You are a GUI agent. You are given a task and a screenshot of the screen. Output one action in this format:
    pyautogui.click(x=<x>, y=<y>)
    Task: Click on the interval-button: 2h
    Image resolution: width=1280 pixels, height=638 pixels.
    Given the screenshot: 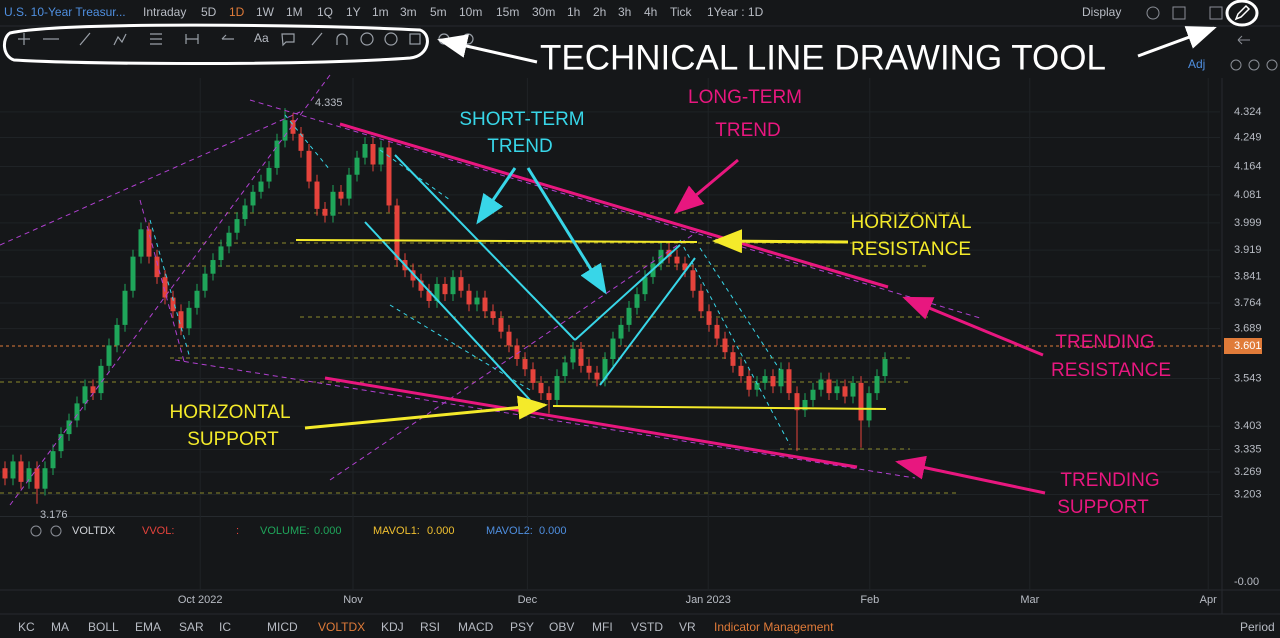 What is the action you would take?
    pyautogui.click(x=599, y=12)
    